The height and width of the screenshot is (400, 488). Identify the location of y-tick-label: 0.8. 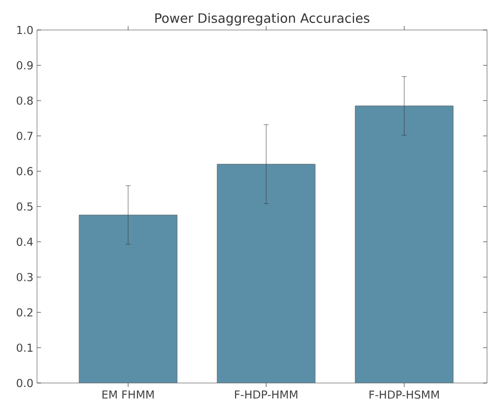
(24, 100).